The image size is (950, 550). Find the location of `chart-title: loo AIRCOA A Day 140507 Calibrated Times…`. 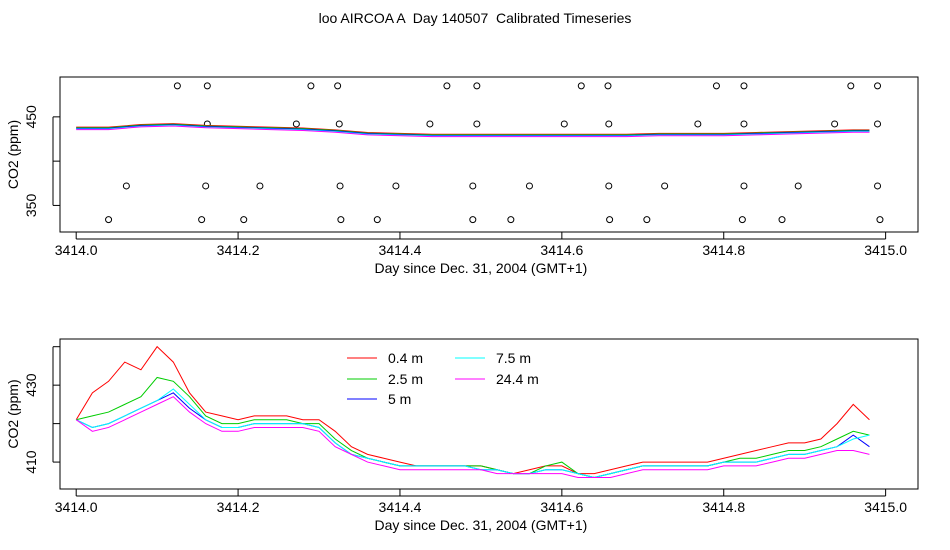

chart-title: loo AIRCOA A Day 140507 Calibrated Times… is located at coordinates (475, 18).